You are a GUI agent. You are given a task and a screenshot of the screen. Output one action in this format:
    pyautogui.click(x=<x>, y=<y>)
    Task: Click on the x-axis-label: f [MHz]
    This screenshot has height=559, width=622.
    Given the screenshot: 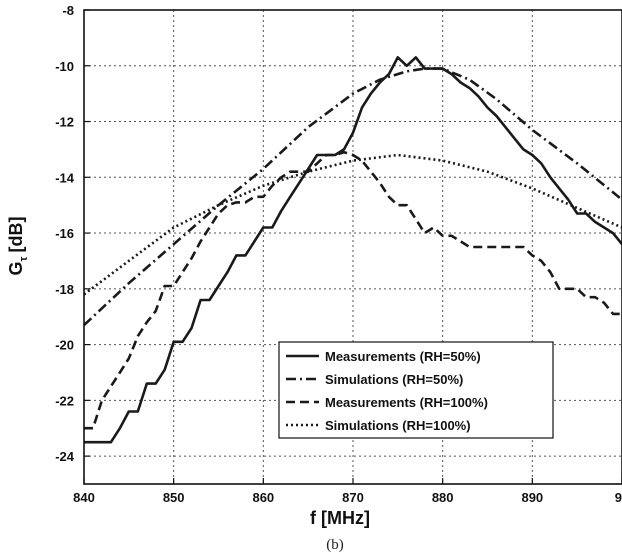 What is the action you would take?
    pyautogui.click(x=340, y=518)
    